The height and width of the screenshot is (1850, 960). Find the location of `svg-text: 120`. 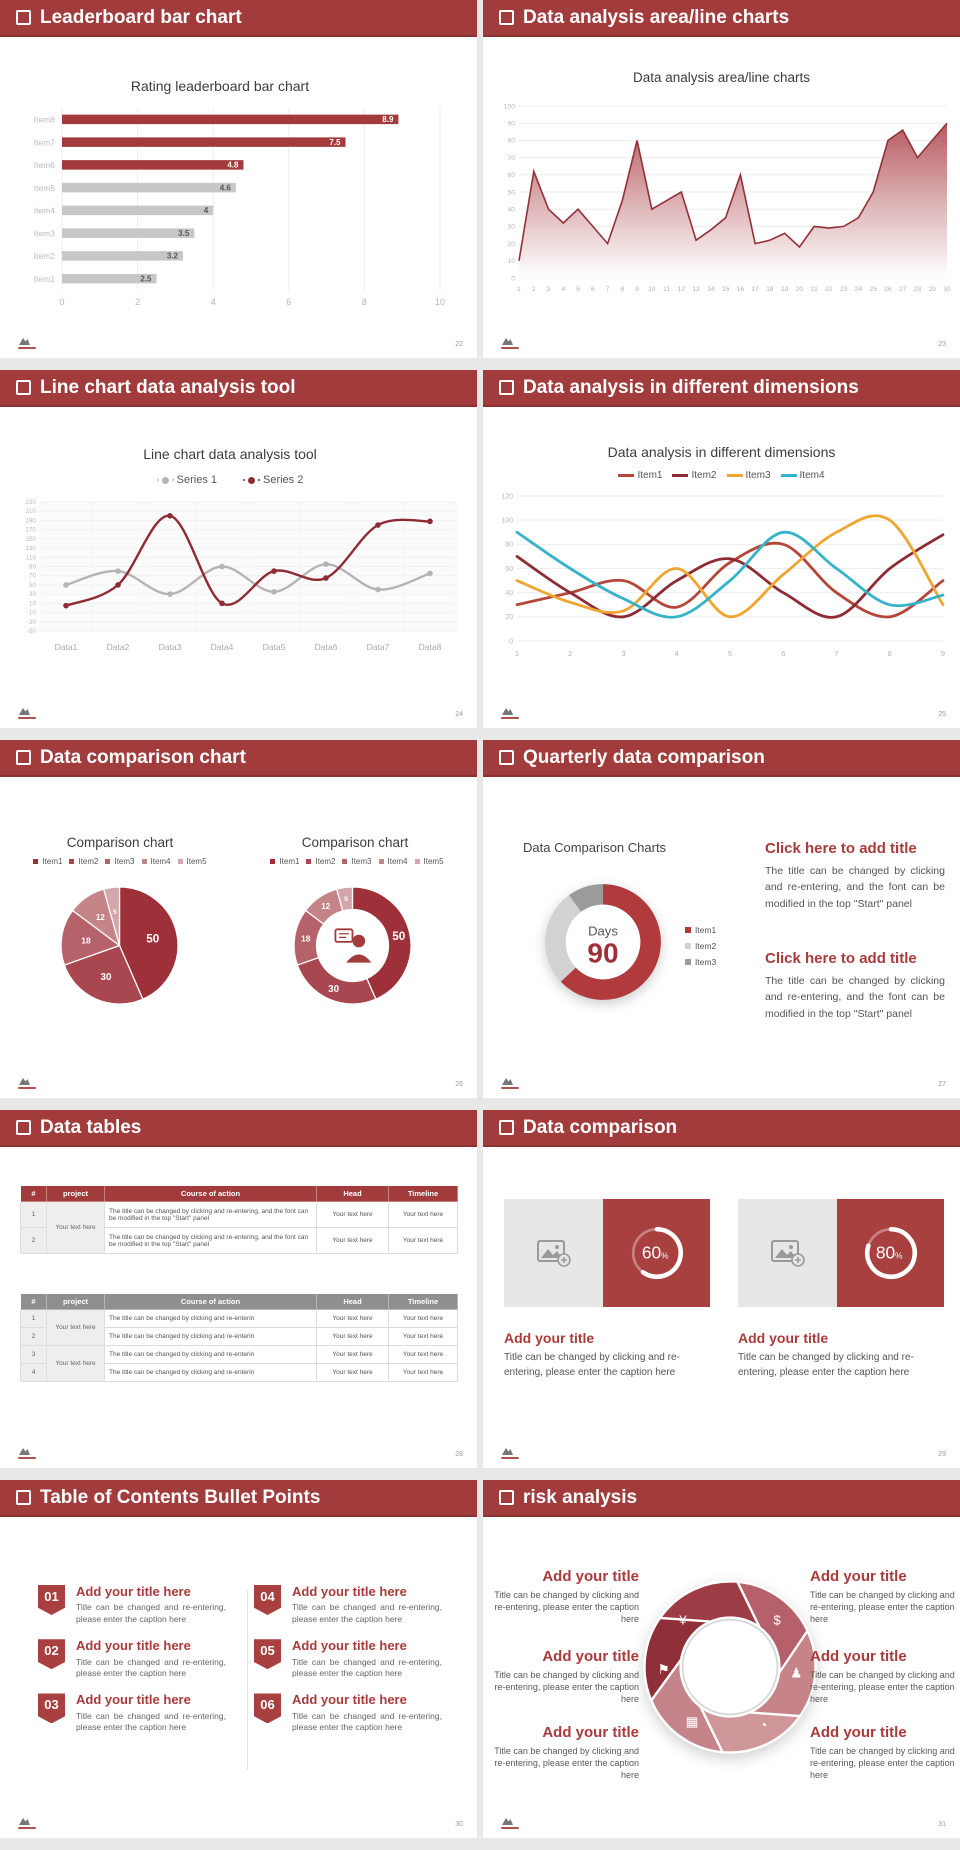

svg-text: 120 is located at coordinates (507, 496).